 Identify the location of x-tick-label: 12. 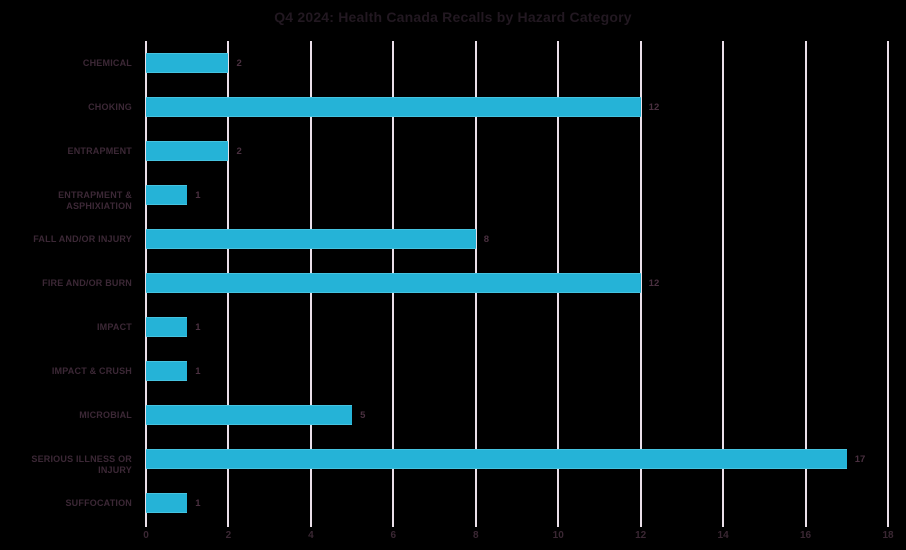
(641, 535).